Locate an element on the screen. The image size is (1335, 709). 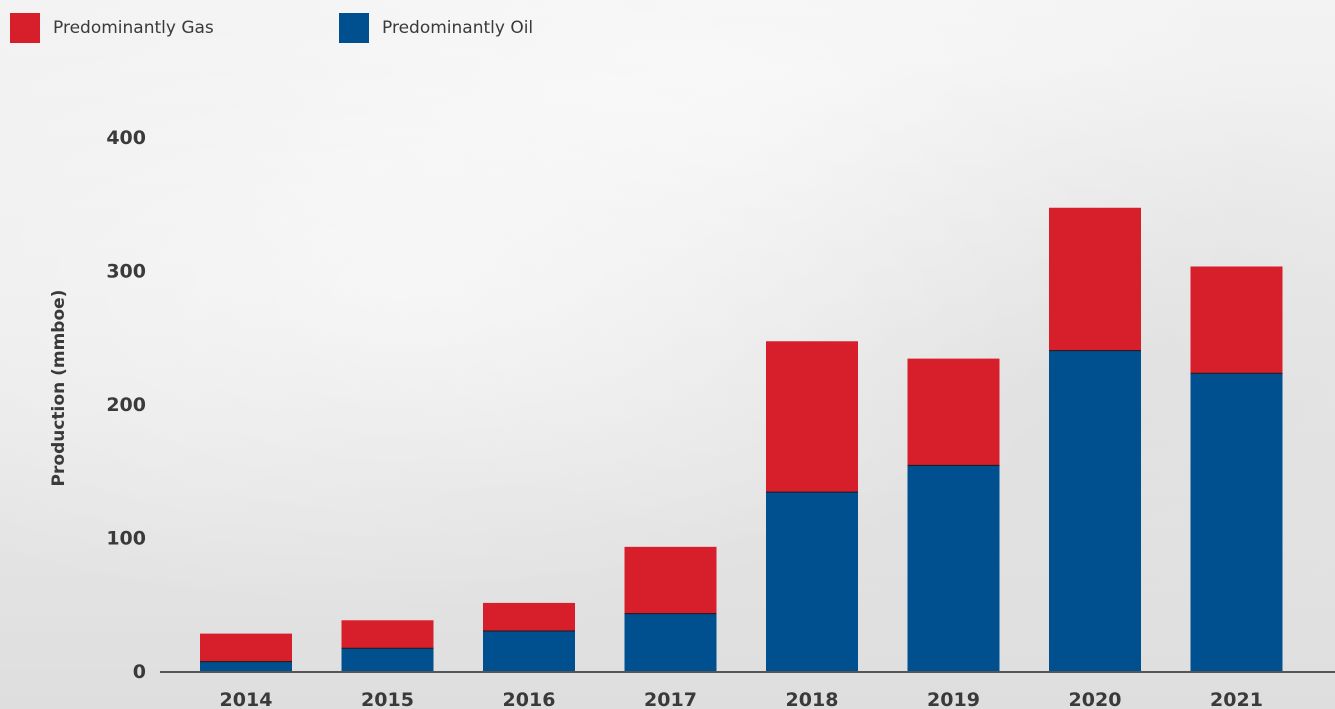
legend-swatch-gas is located at coordinates (25, 28).